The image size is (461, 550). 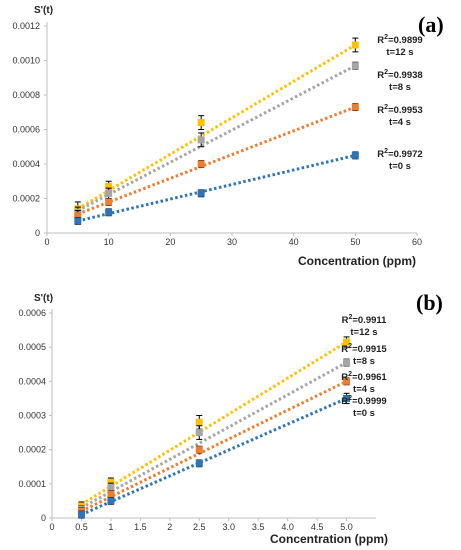 I want to click on x-tick-label: 20, so click(x=170, y=242).